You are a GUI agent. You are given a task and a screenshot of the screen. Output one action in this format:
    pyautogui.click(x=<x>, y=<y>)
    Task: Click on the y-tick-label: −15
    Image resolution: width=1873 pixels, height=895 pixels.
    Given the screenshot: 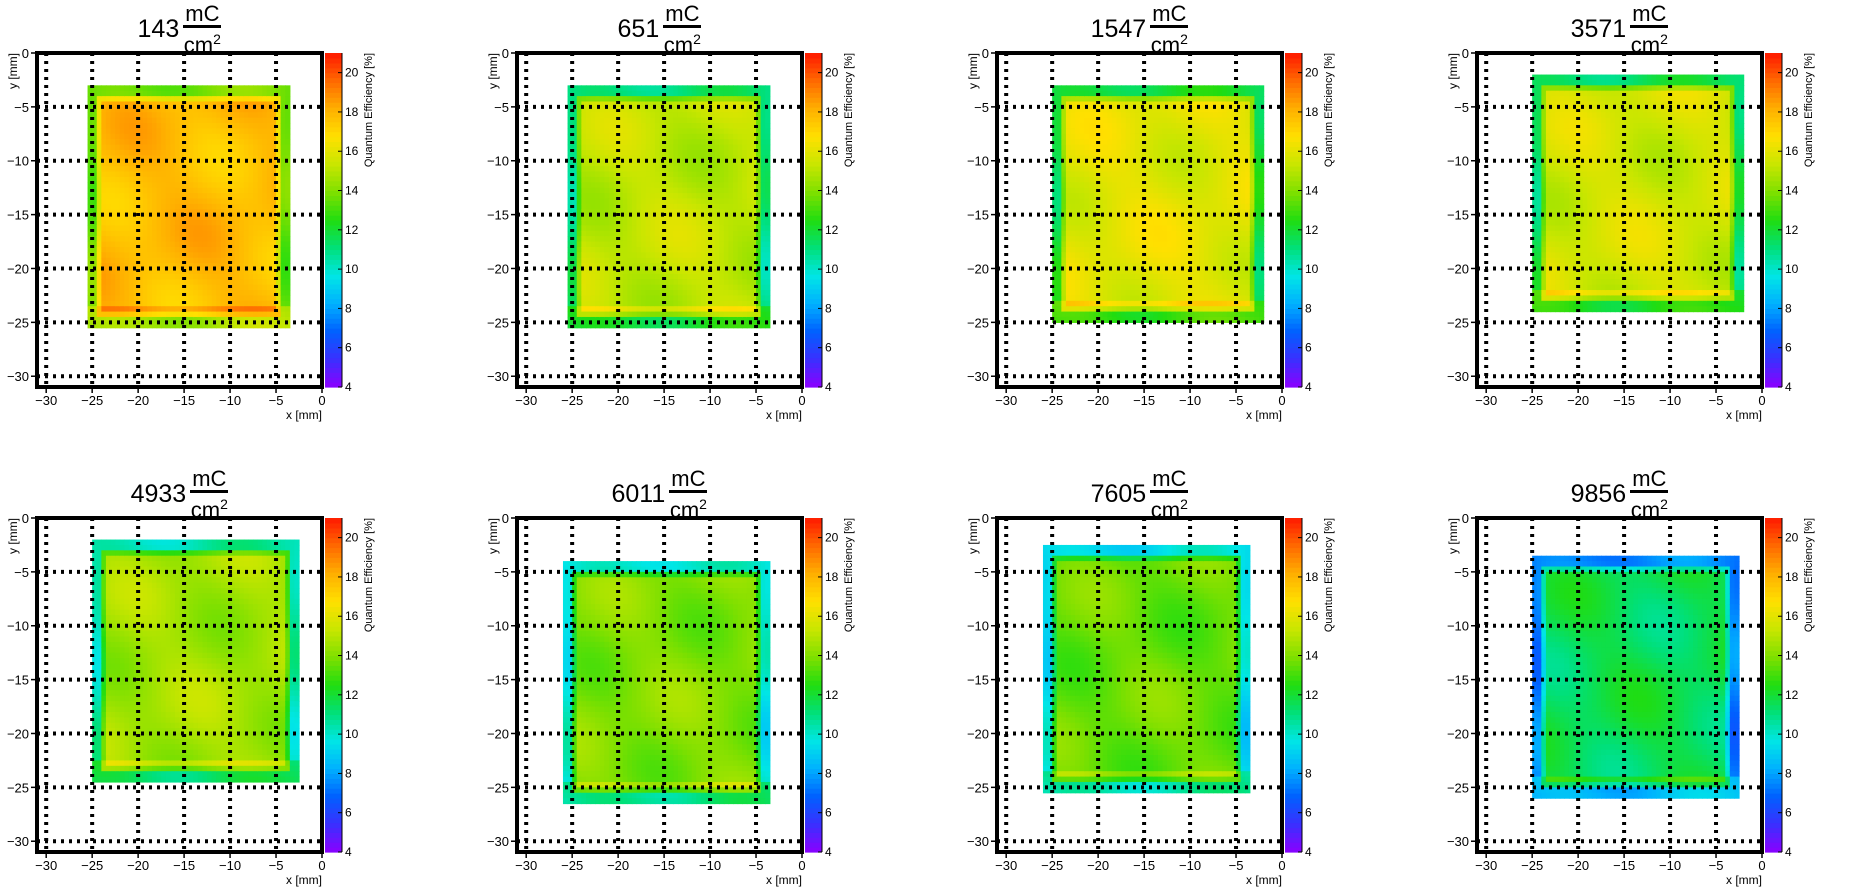 What is the action you would take?
    pyautogui.click(x=498, y=215)
    